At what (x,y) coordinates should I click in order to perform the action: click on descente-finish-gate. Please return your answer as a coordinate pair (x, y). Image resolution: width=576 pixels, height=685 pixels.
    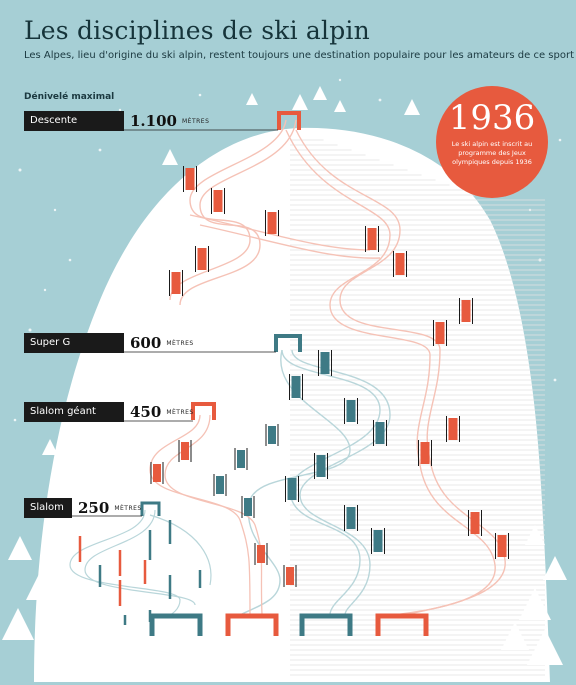
    Looking at the image, I should click on (402, 624).